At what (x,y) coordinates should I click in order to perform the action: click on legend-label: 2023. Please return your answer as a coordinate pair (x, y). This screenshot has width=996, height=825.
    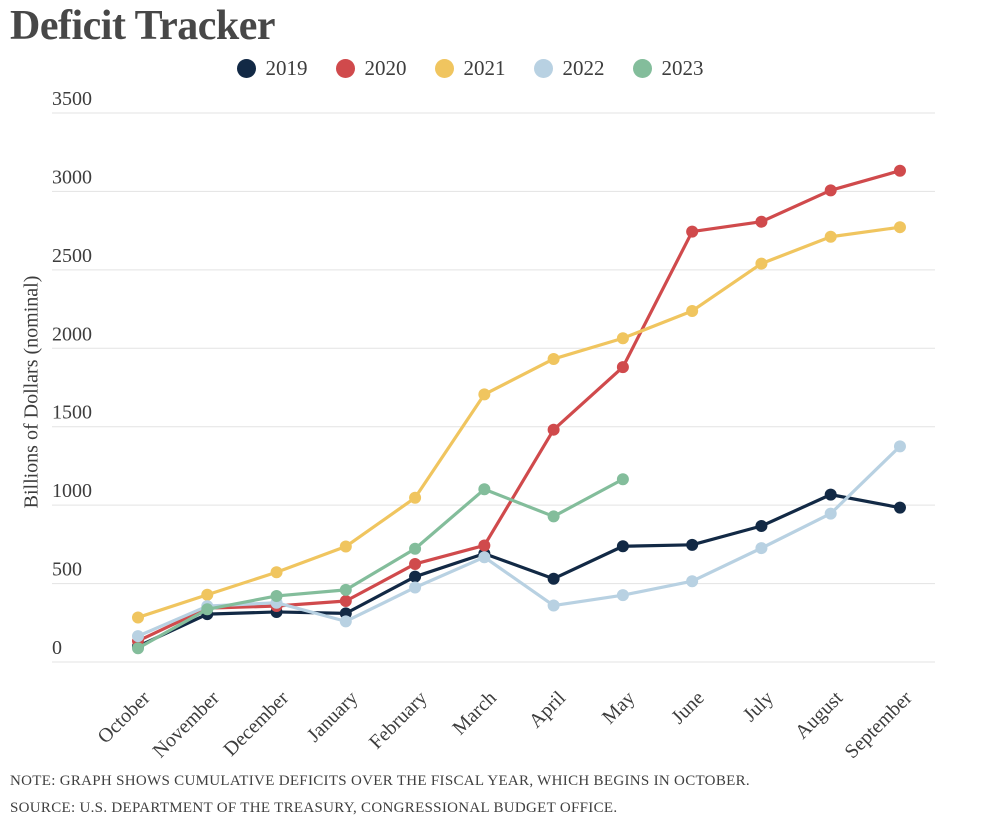
    Looking at the image, I should click on (682, 68).